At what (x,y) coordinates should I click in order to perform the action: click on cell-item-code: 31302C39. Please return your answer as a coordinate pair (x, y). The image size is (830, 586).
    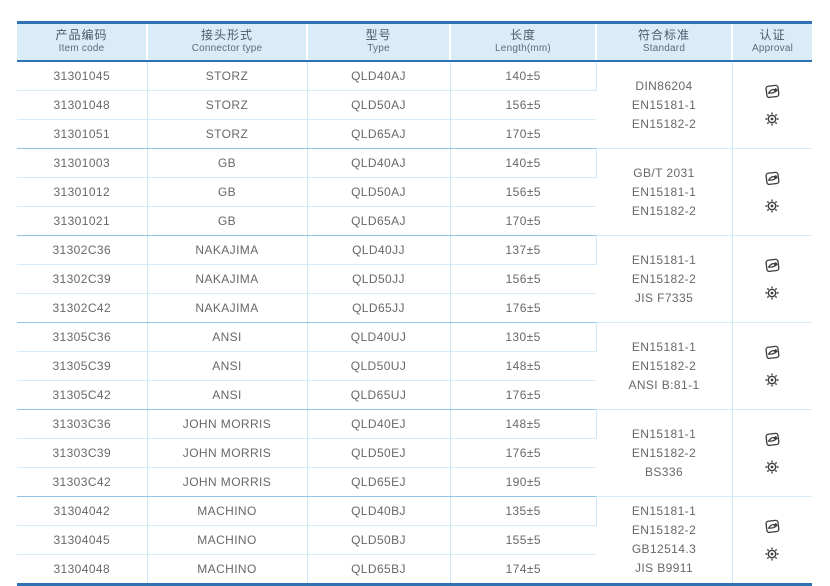
    Looking at the image, I should click on (82, 279).